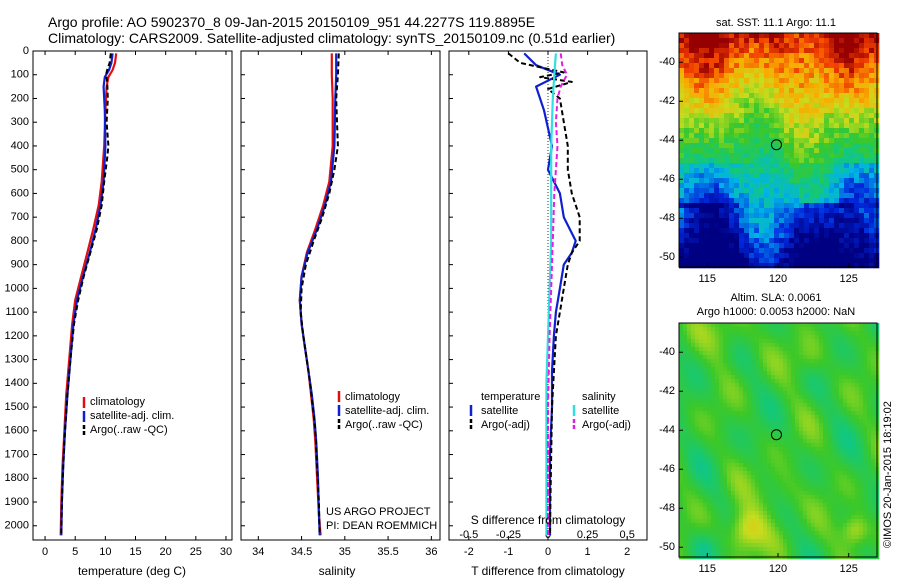 The width and height of the screenshot is (900, 580). Describe the element at coordinates (118, 402) in the screenshot. I see `legend-label-climatology: climatology` at that location.